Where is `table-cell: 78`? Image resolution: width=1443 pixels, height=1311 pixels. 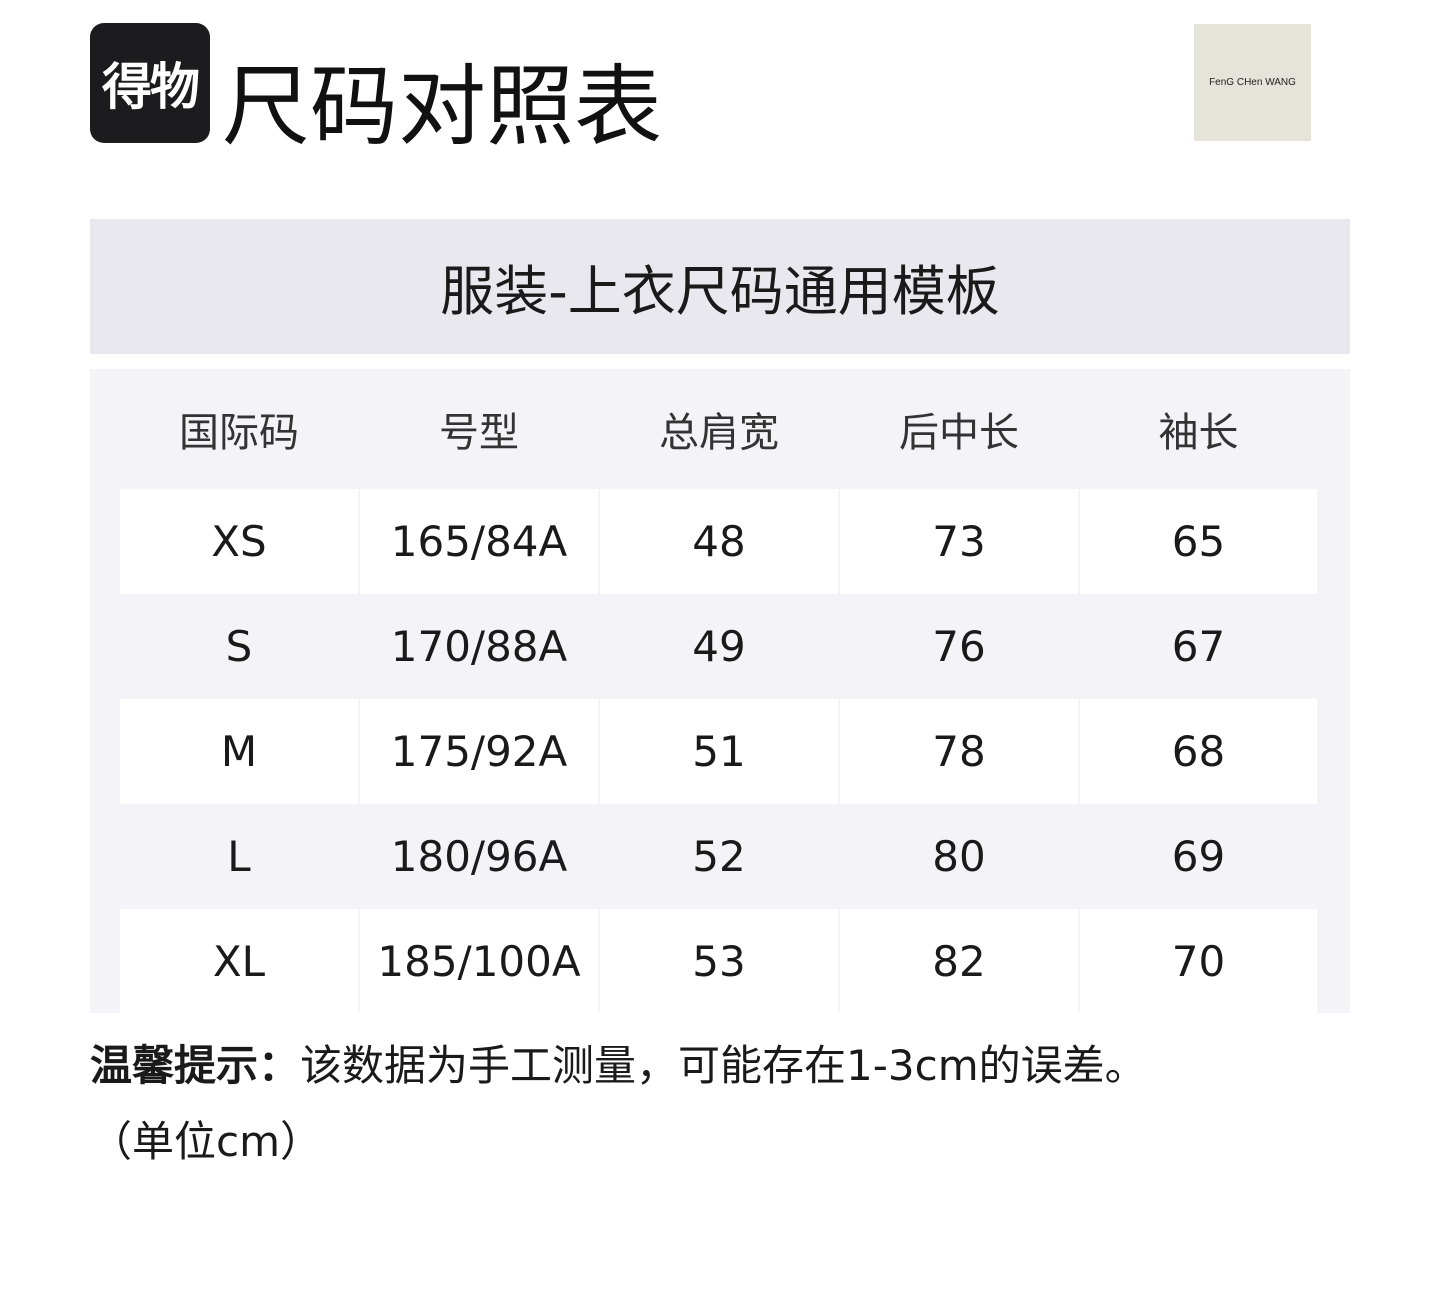
table-cell: 78 is located at coordinates (959, 751).